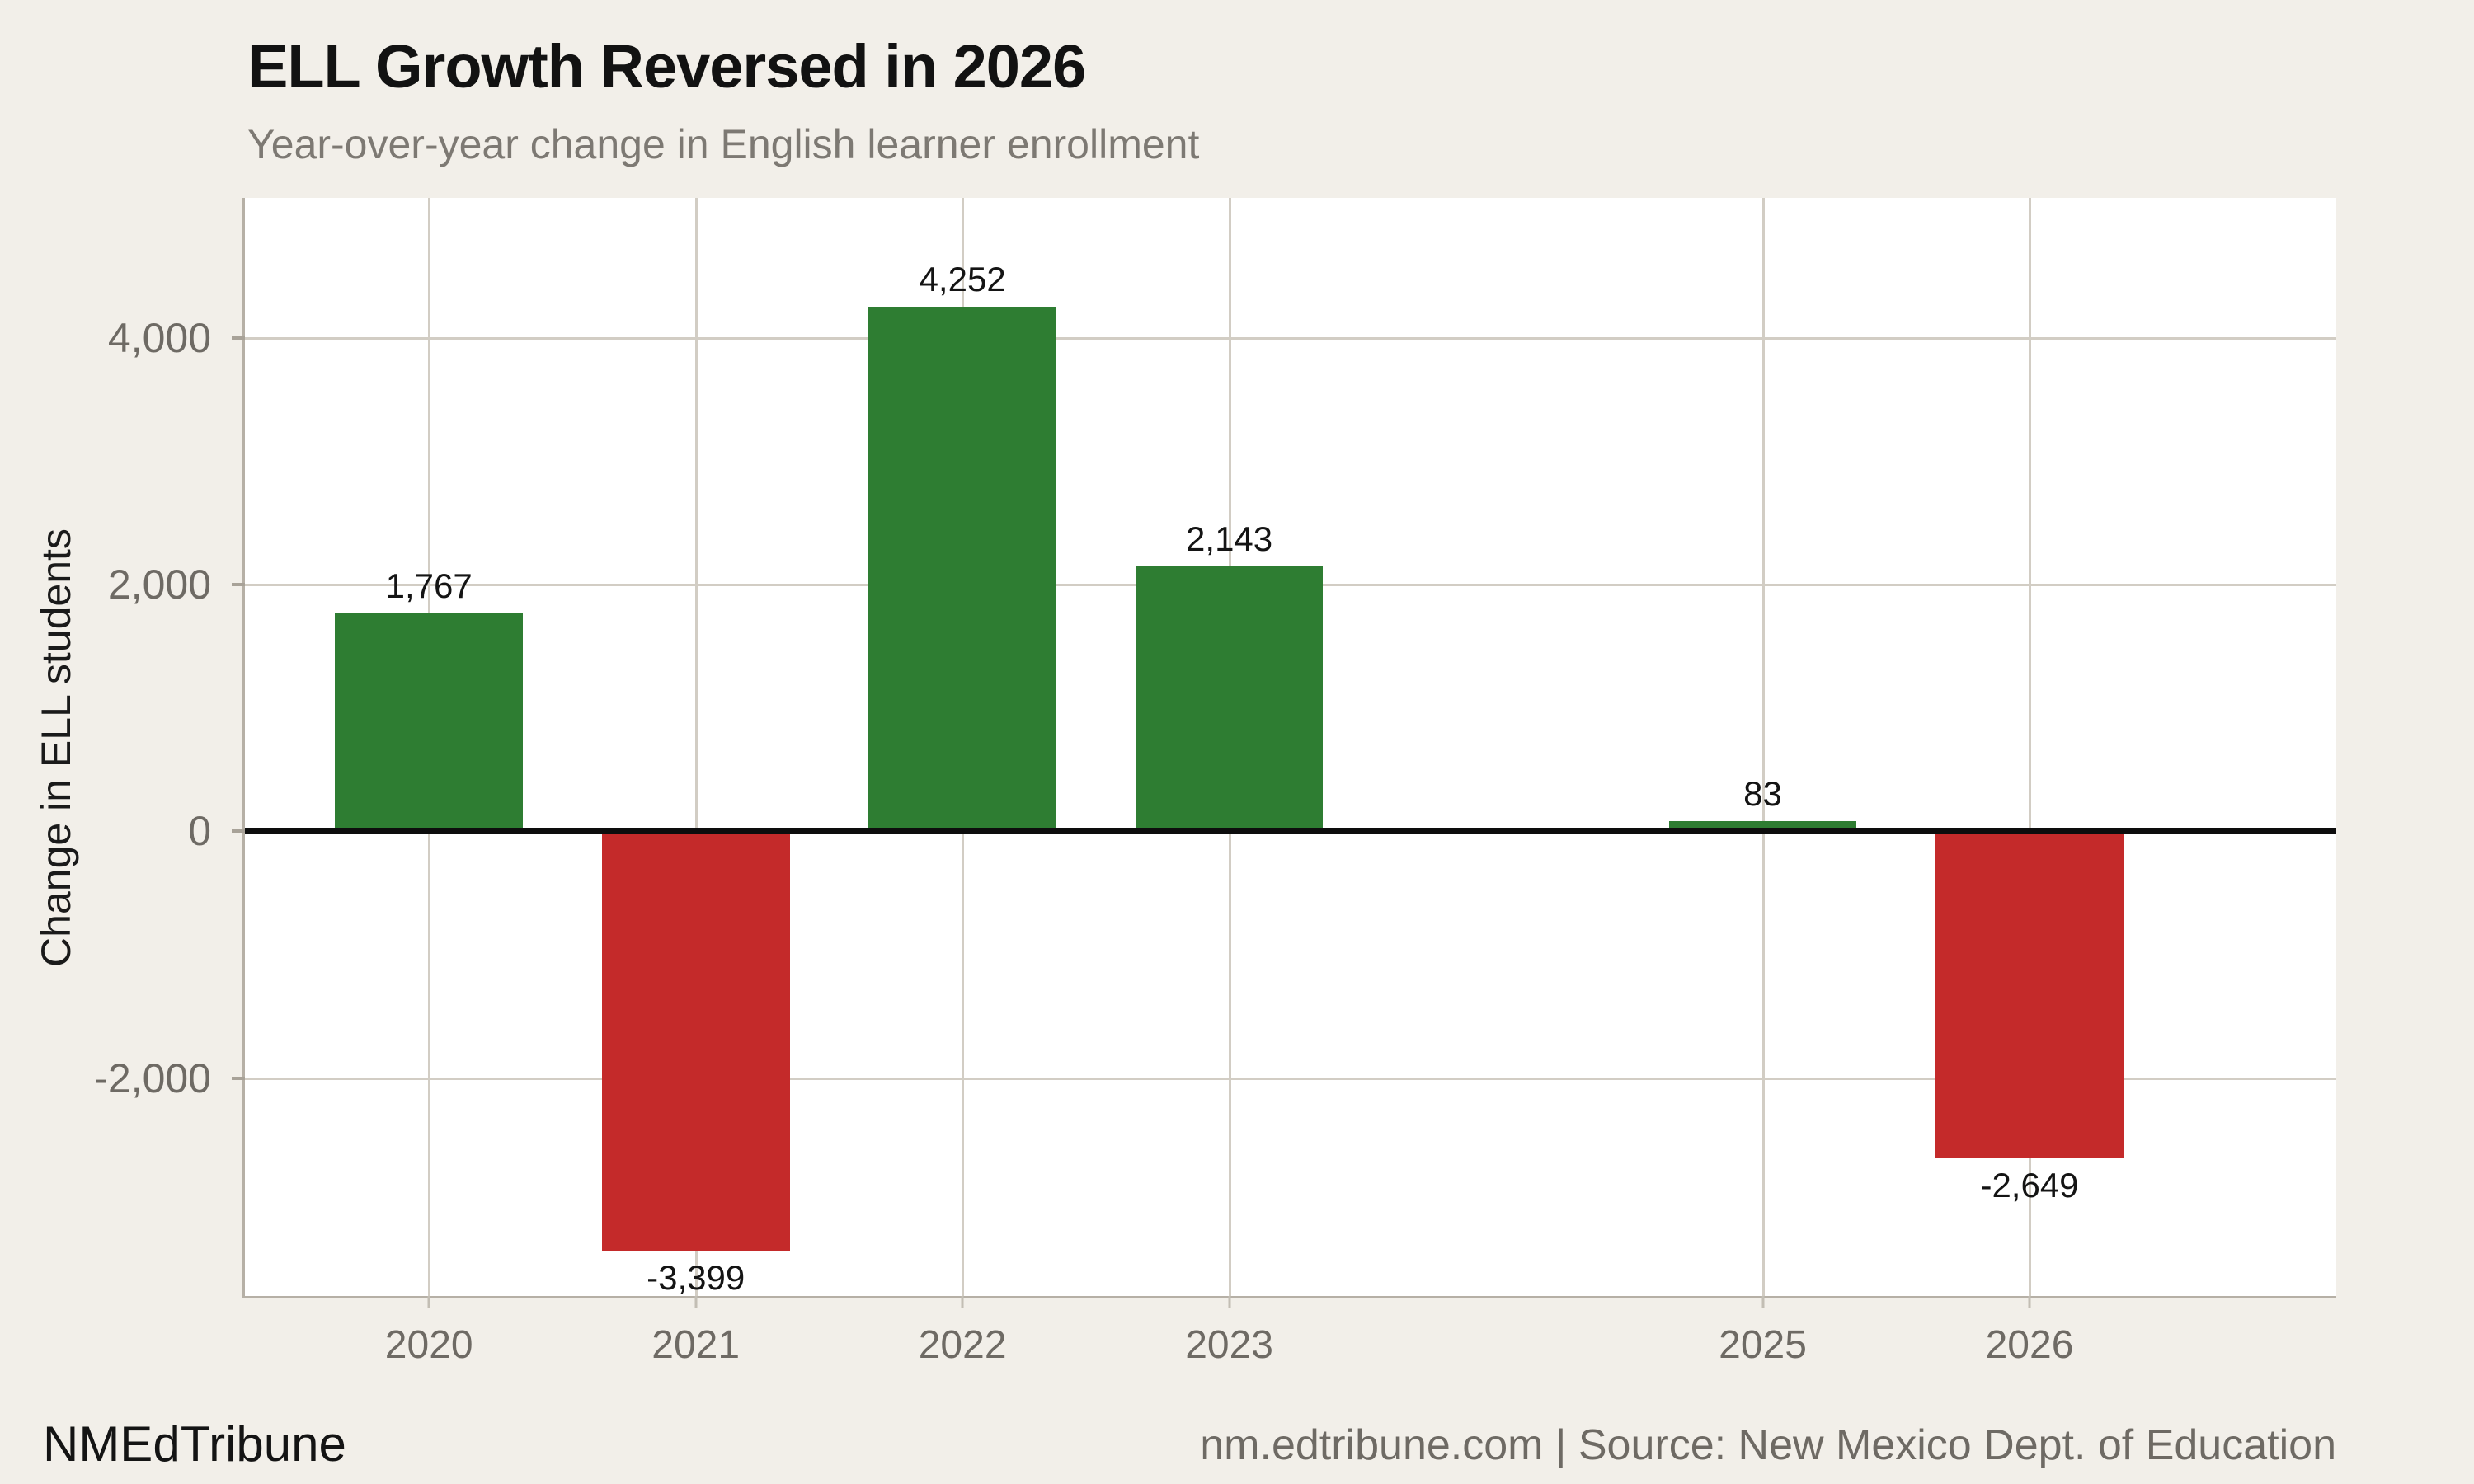  I want to click on y-tick-label-2000: 2,000, so click(159, 584).